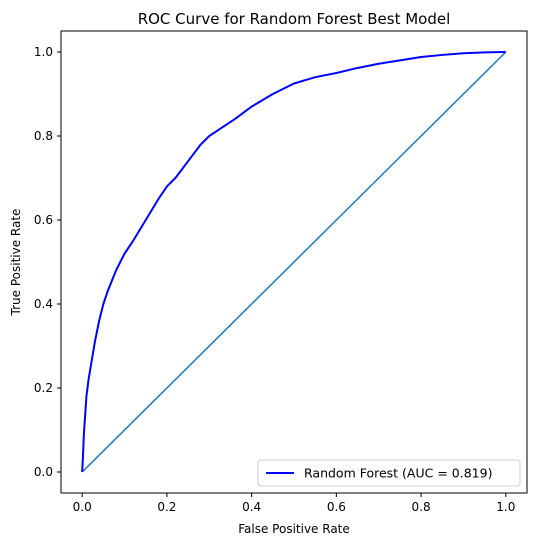 The width and height of the screenshot is (536, 552). Describe the element at coordinates (166, 507) in the screenshot. I see `x-tick-label: 0.2` at that location.